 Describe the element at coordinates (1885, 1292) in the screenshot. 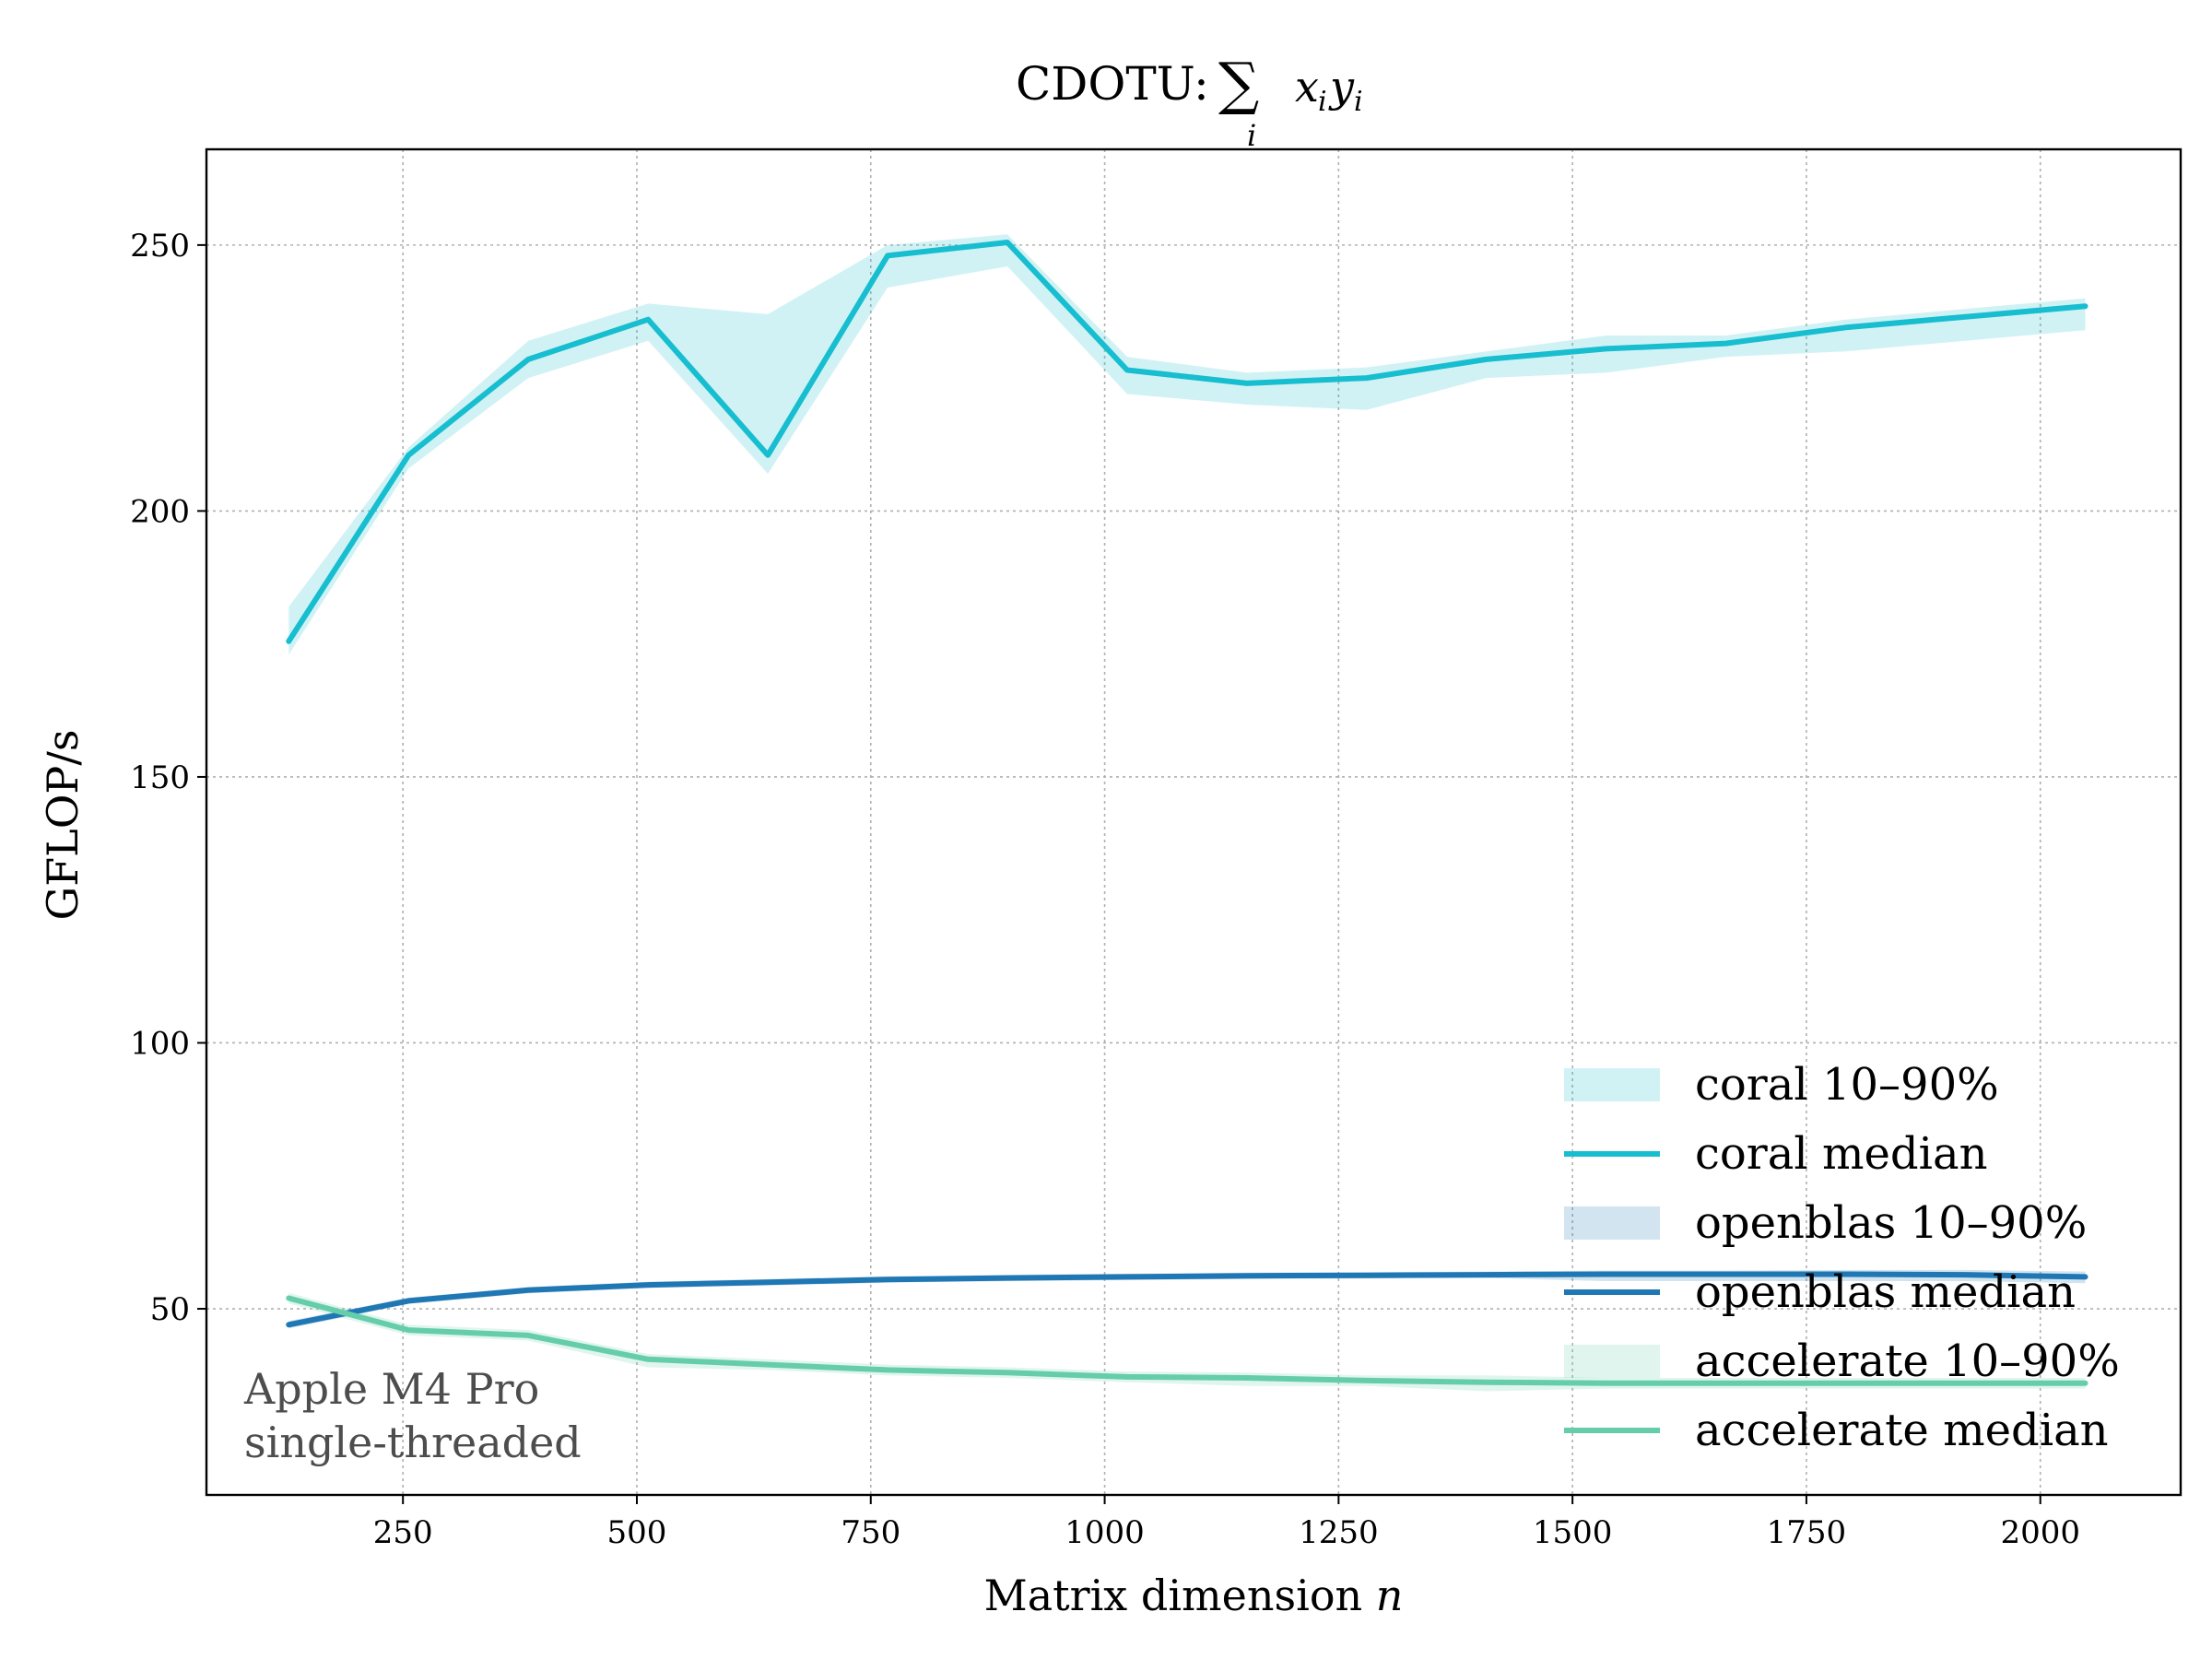

I see `legend-label: openblas median` at that location.